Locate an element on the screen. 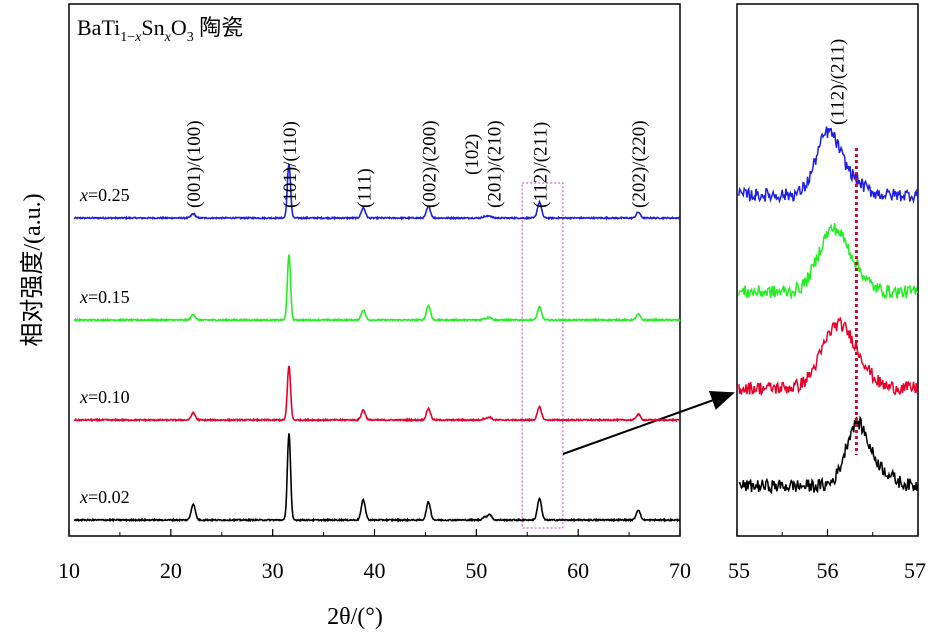 Image resolution: width=945 pixels, height=637 pixels. series-label: x=0.25 is located at coordinates (104, 195).